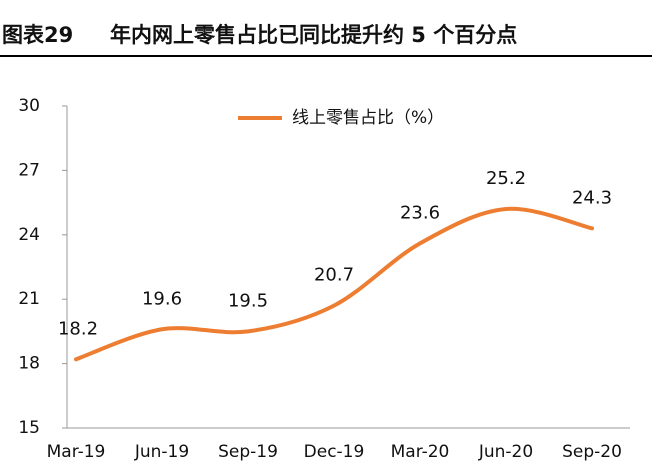  I want to click on y-tick-label: 21, so click(29, 299).